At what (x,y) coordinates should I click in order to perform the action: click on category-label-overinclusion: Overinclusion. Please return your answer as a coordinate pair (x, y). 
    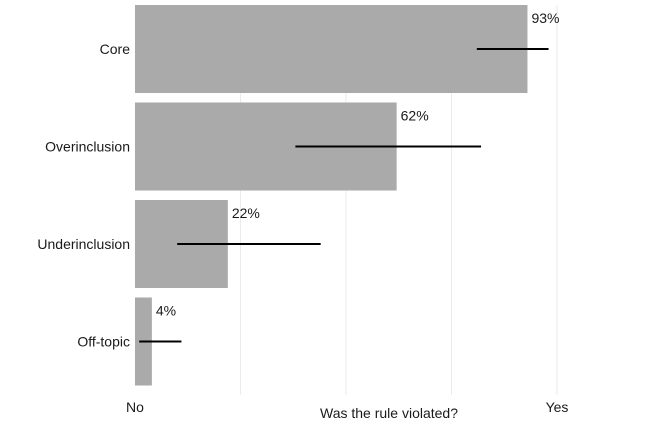
    Looking at the image, I should click on (87, 147).